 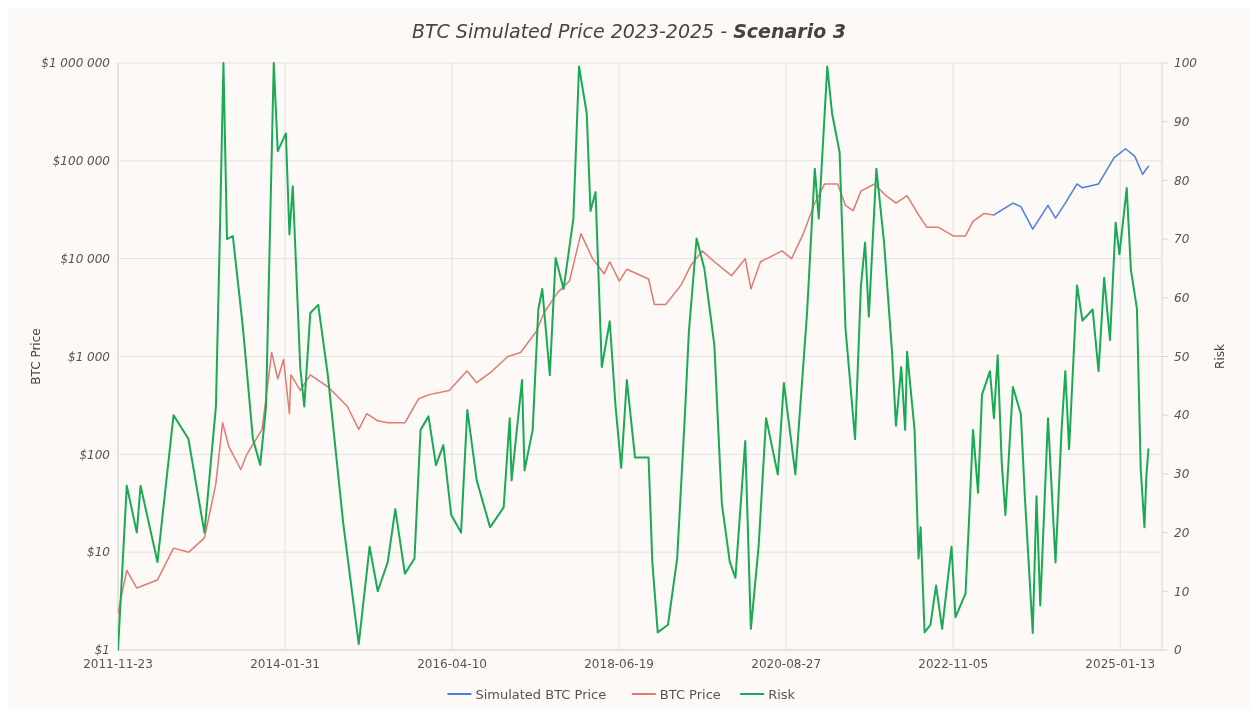 I want to click on x-tick-label: 2014-01-31, so click(x=285, y=664).